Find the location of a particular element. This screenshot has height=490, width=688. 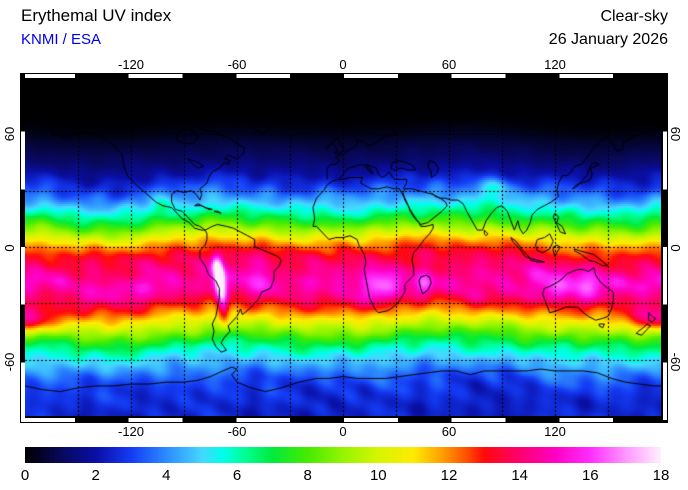

frame-stripe-left is located at coordinates (23, 247).